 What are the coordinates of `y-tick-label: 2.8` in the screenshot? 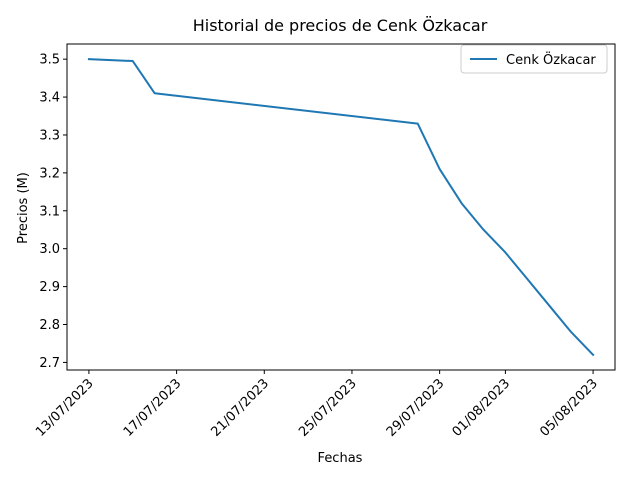 It's located at (49, 325).